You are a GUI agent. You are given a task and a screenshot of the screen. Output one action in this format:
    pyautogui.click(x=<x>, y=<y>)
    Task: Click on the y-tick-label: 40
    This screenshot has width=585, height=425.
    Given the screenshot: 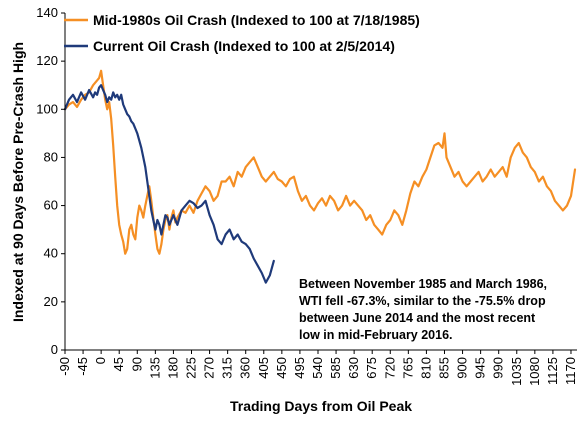 What is the action you would take?
    pyautogui.click(x=51, y=253)
    